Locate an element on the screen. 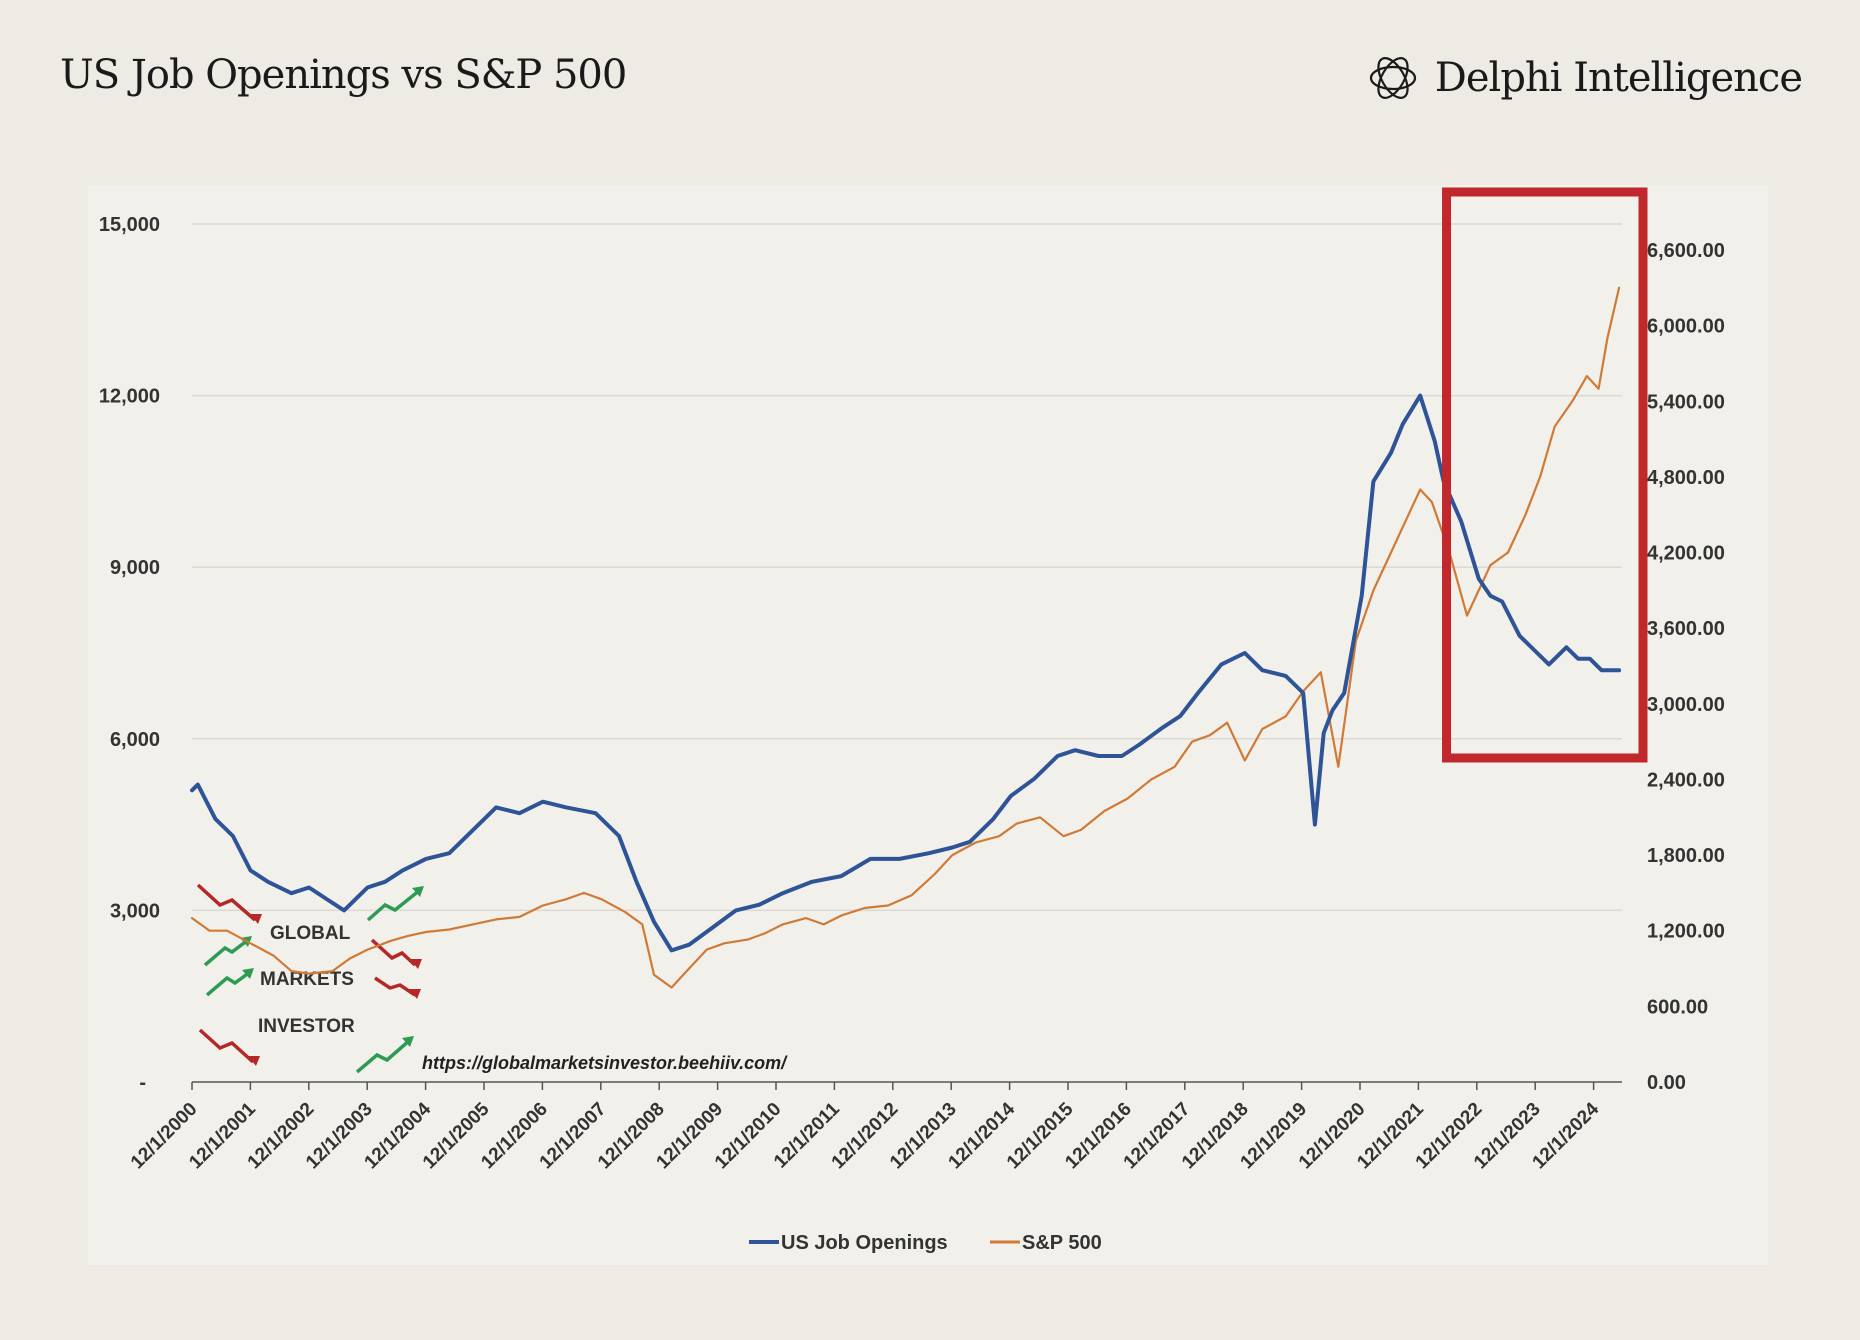  left-tick-label-6,000: 6,000 is located at coordinates (135, 740).